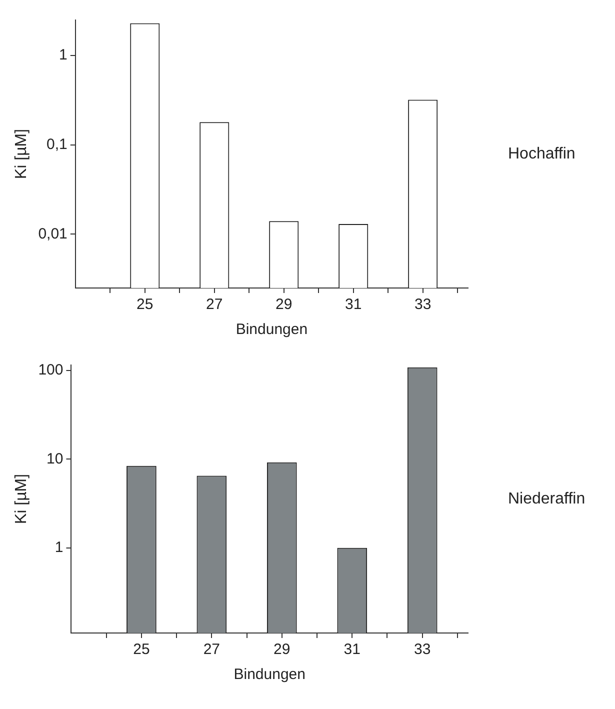 This screenshot has height=709, width=615. What do you see at coordinates (542, 153) in the screenshot?
I see `text: Hochaffin` at bounding box center [542, 153].